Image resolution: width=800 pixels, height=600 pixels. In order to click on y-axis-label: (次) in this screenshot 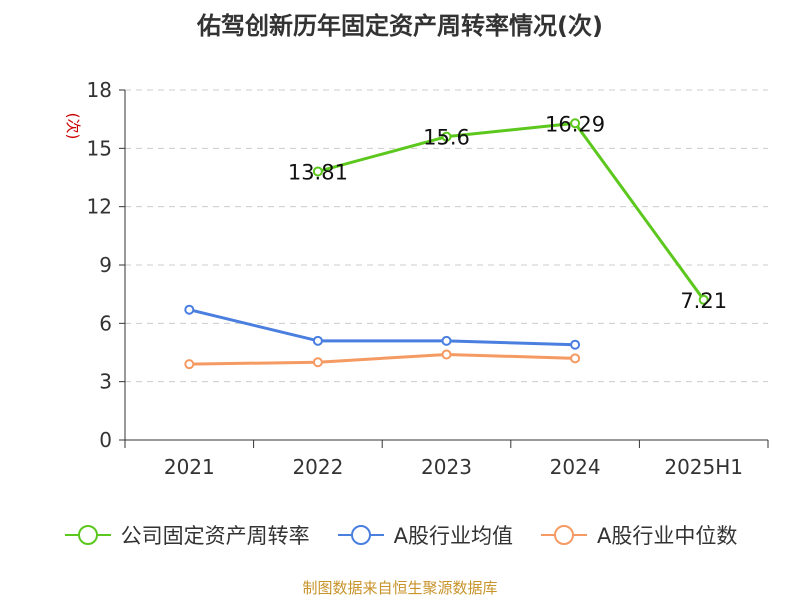, I will do `click(73, 126)`.